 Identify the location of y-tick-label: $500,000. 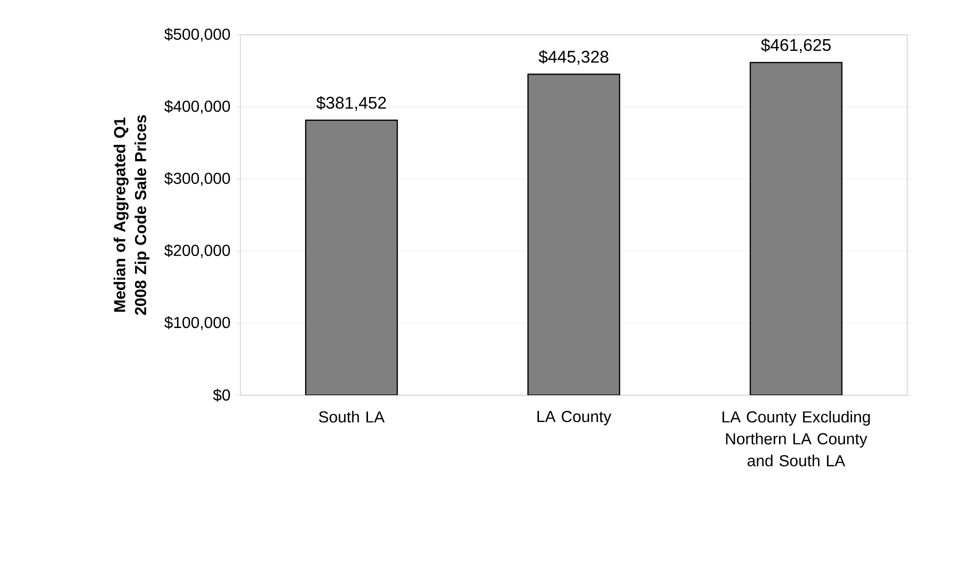
(197, 35).